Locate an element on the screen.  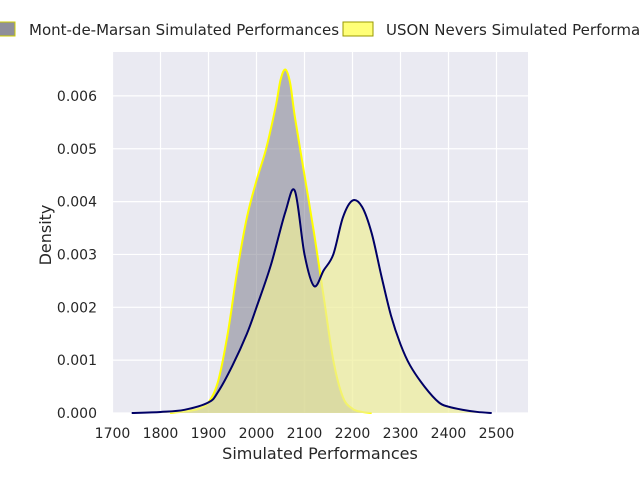
legend-label-uson-nevers: USON Nevers Simulated Performances is located at coordinates (513, 30).